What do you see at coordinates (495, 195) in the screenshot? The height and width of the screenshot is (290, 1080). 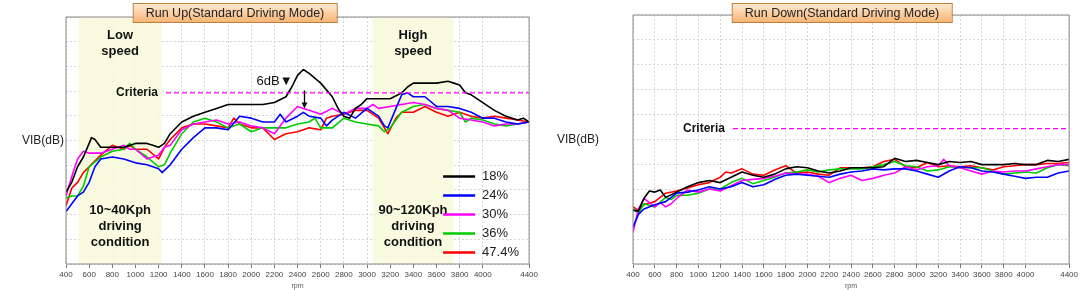 I see `legend-label: 24%` at bounding box center [495, 195].